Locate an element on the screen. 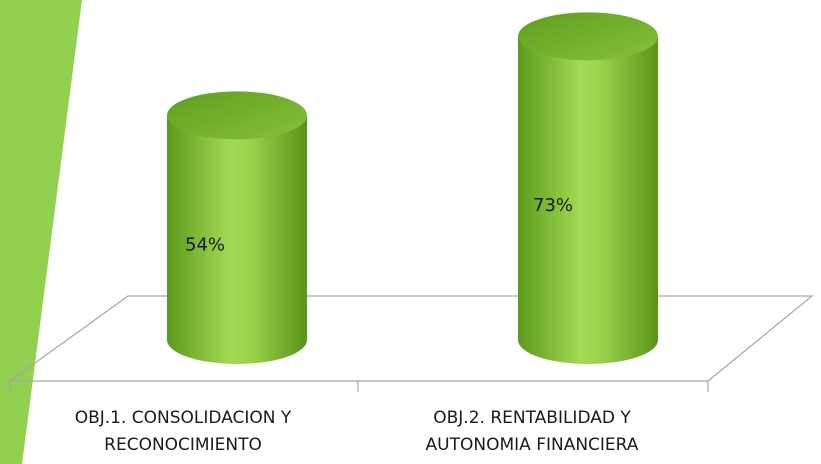 The width and height of the screenshot is (821, 464). x-tick-label: OBJ.2. RENTABILIDAD Y is located at coordinates (532, 418).